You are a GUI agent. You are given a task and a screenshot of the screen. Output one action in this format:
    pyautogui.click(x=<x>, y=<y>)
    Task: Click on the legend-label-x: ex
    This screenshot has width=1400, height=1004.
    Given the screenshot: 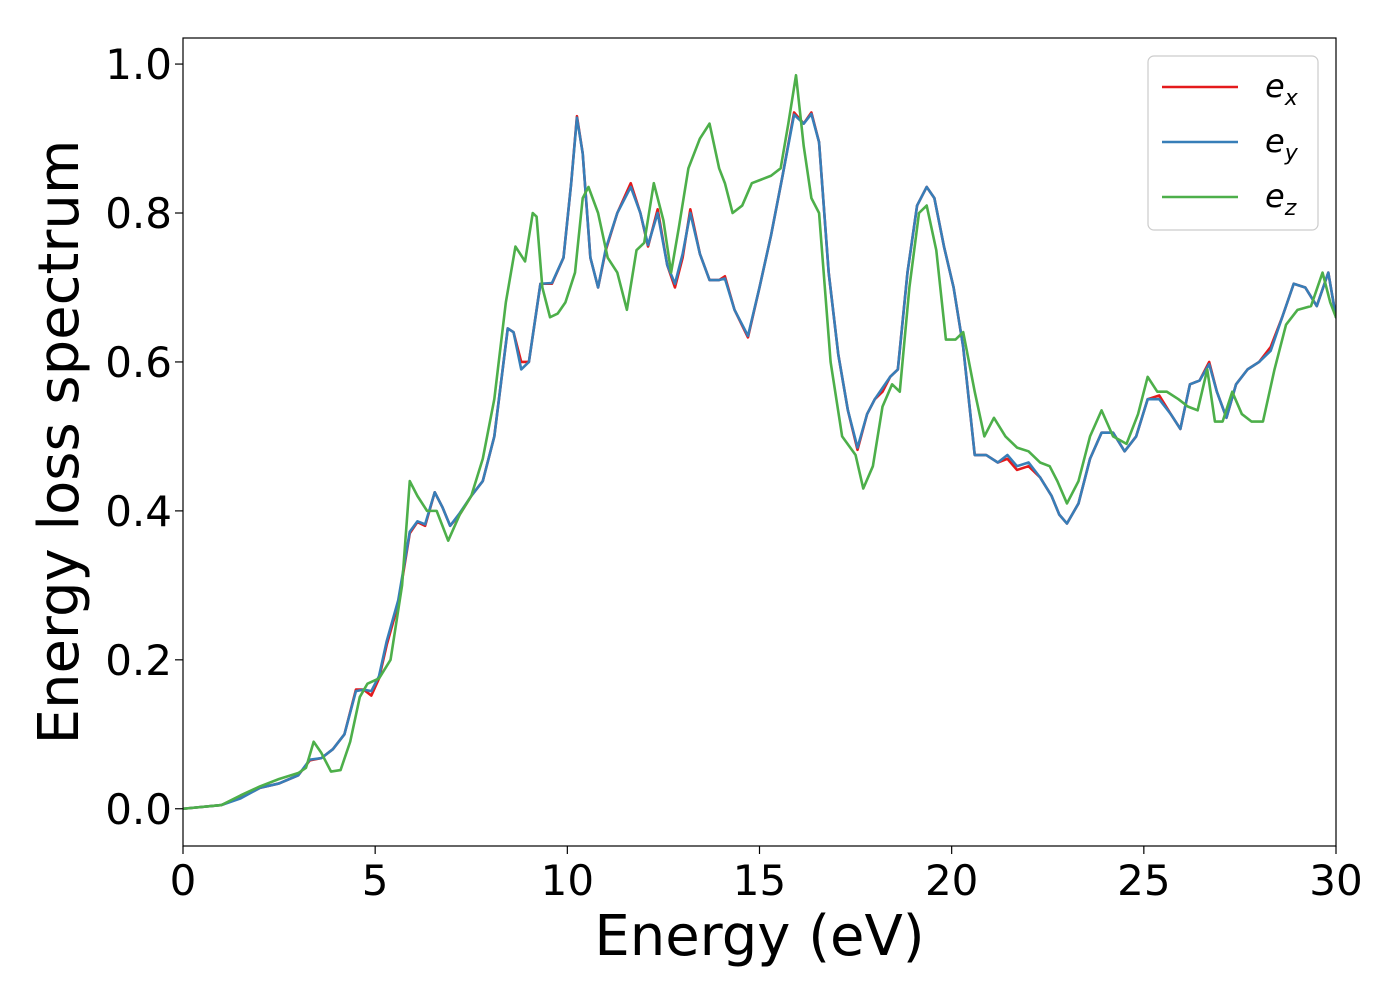 What is the action you would take?
    pyautogui.click(x=1282, y=89)
    